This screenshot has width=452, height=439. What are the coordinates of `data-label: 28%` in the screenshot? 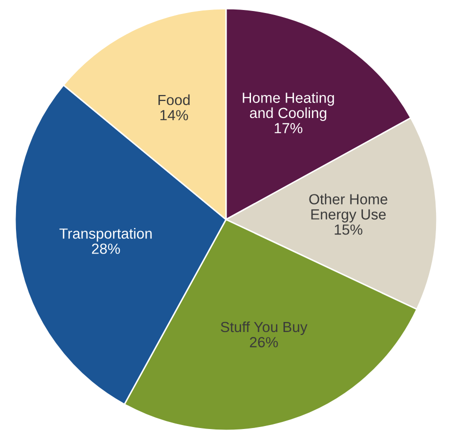 It's located at (106, 249).